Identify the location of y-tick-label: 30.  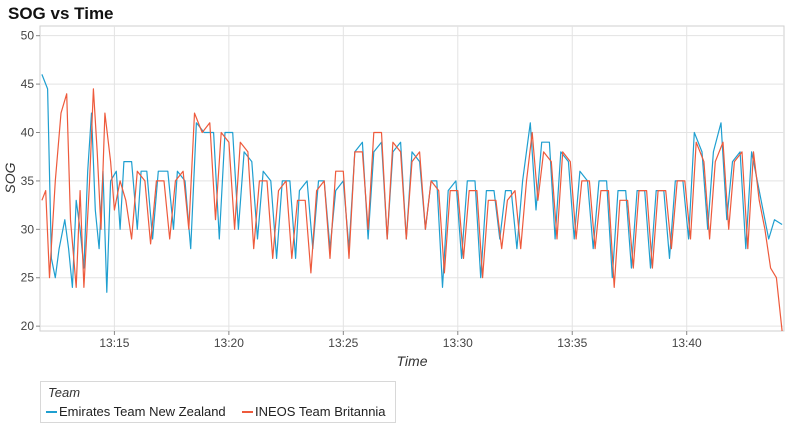
(28, 229).